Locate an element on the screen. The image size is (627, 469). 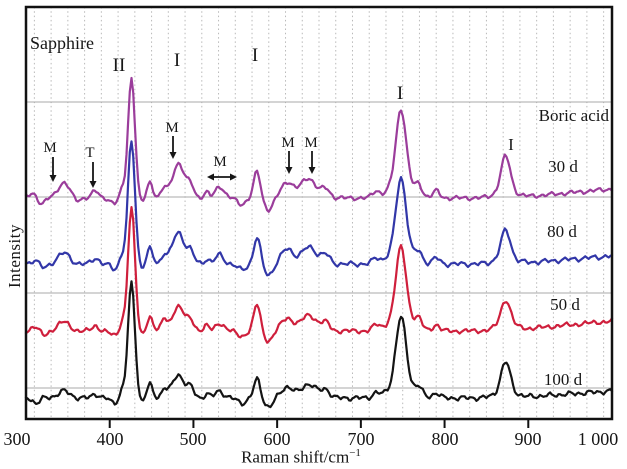
x-tick-label: 700 is located at coordinates (361, 439).